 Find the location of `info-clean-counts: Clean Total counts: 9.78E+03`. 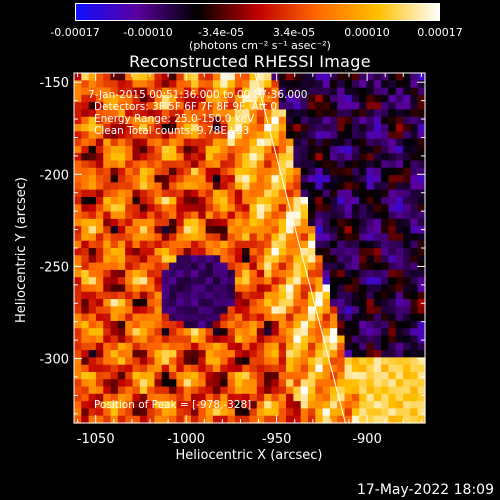

info-clean-counts: Clean Total counts: 9.78E+03 is located at coordinates (171, 131).